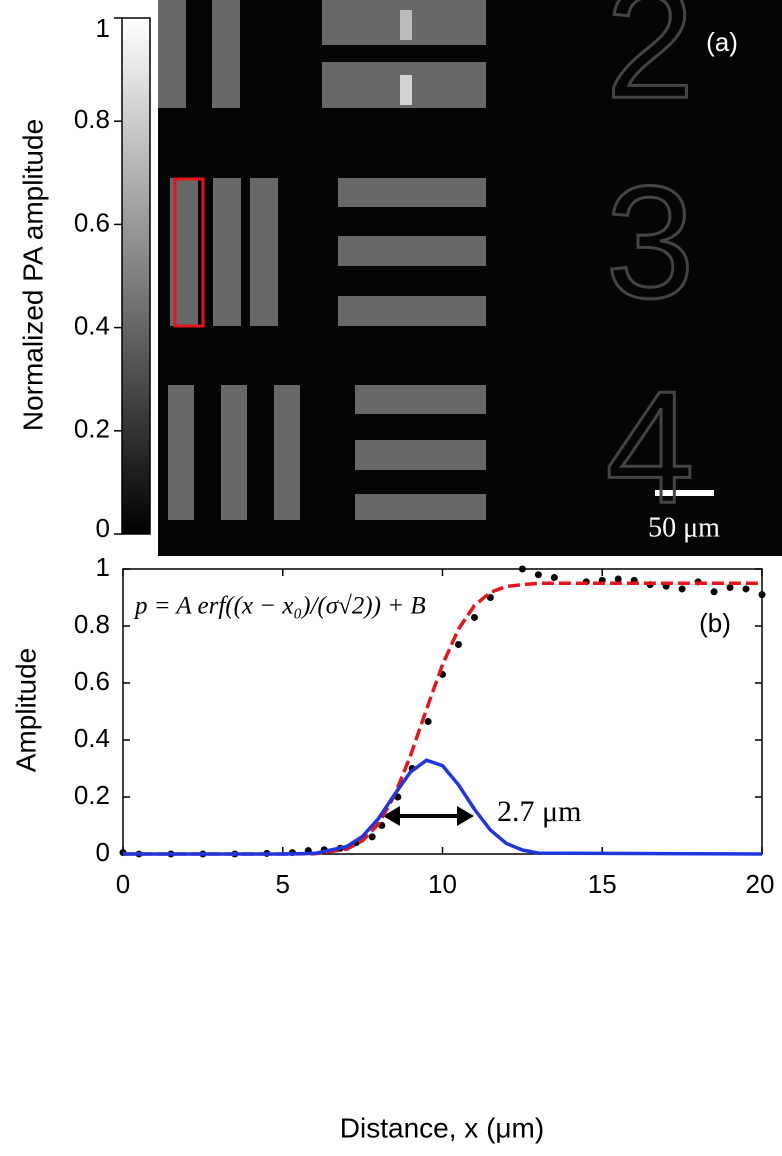 This screenshot has width=782, height=1156. Describe the element at coordinates (92, 624) in the screenshot. I see `y-tick-label: 0.8` at that location.